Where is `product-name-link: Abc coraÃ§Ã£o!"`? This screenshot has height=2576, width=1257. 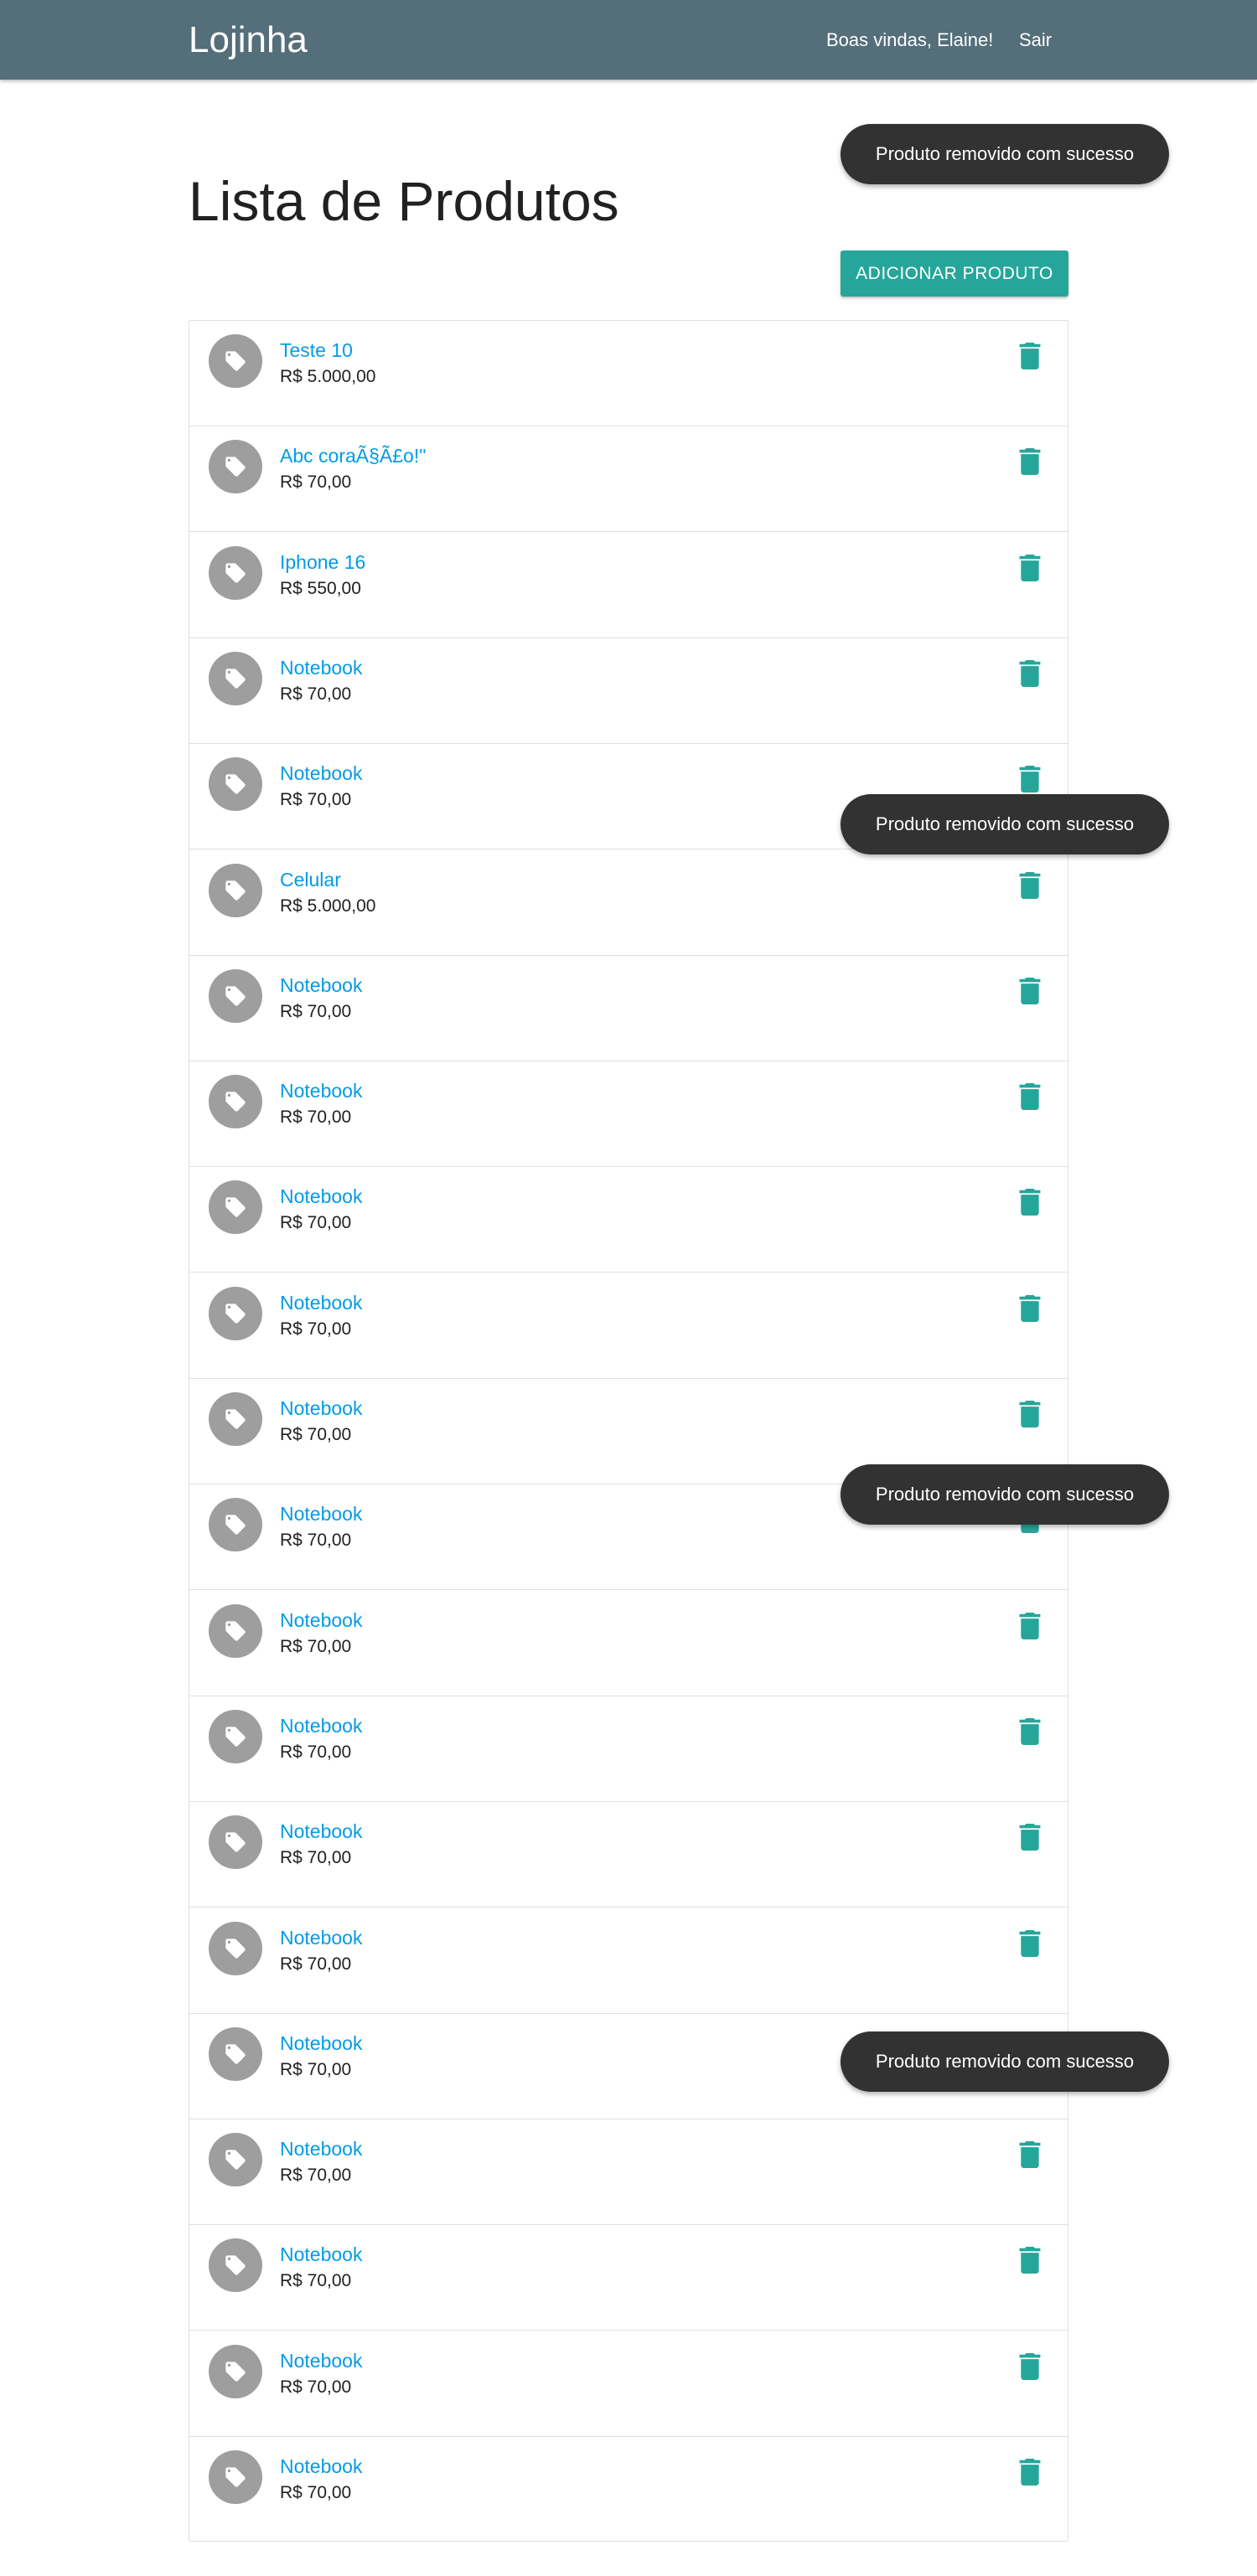
product-name-link: Abc coraÃ§Ã£o!" is located at coordinates (353, 456).